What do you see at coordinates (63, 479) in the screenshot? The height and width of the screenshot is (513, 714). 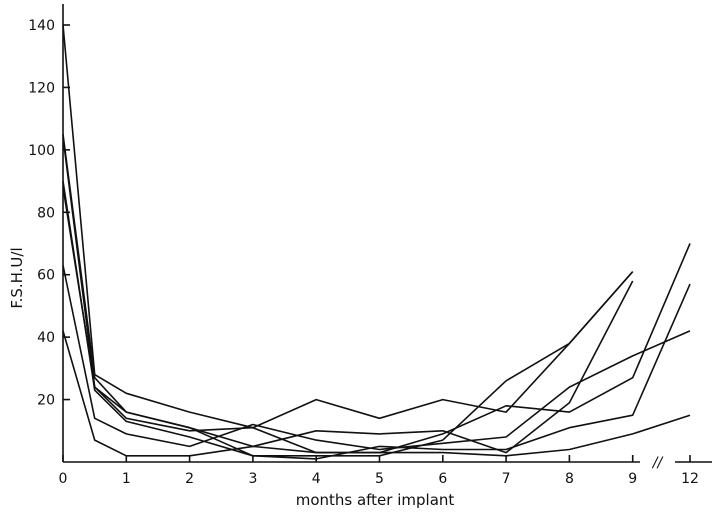 I see `x-tick-label: 0` at bounding box center [63, 479].